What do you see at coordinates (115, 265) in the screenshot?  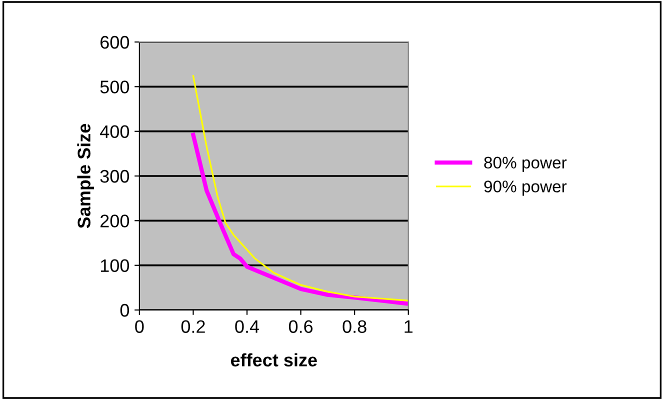 I see `y-tick-label: 100` at bounding box center [115, 265].